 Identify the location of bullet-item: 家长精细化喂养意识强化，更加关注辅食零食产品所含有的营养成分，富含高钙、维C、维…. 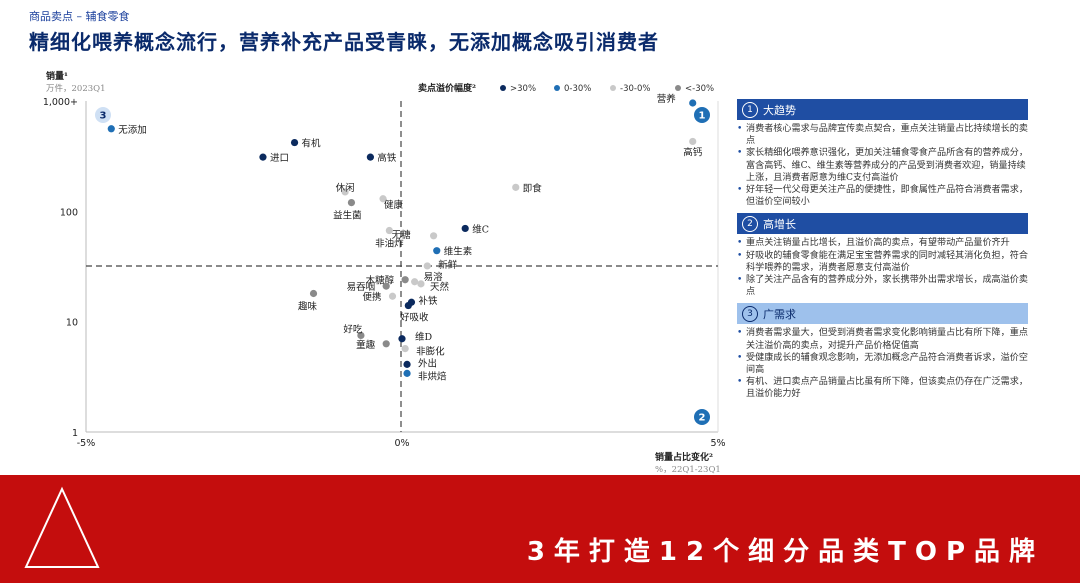
(882, 165).